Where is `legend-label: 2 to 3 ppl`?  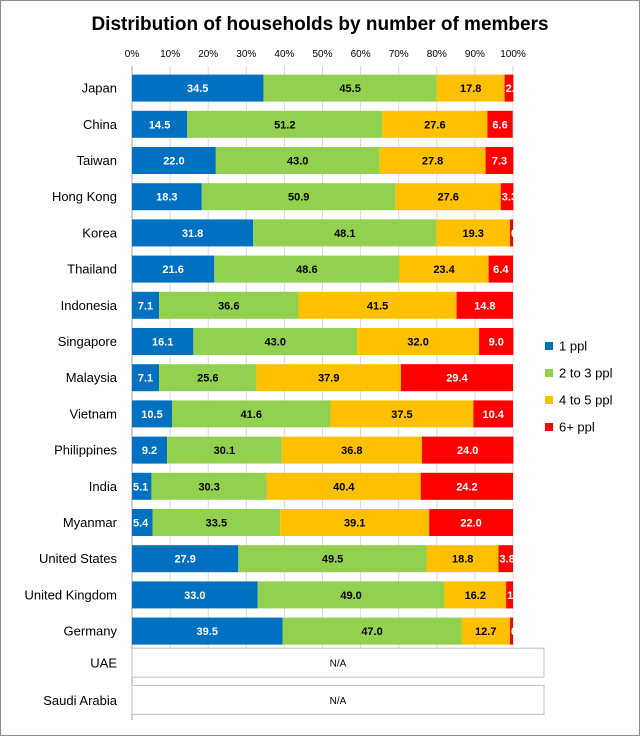
legend-label: 2 to 3 ppl is located at coordinates (586, 373).